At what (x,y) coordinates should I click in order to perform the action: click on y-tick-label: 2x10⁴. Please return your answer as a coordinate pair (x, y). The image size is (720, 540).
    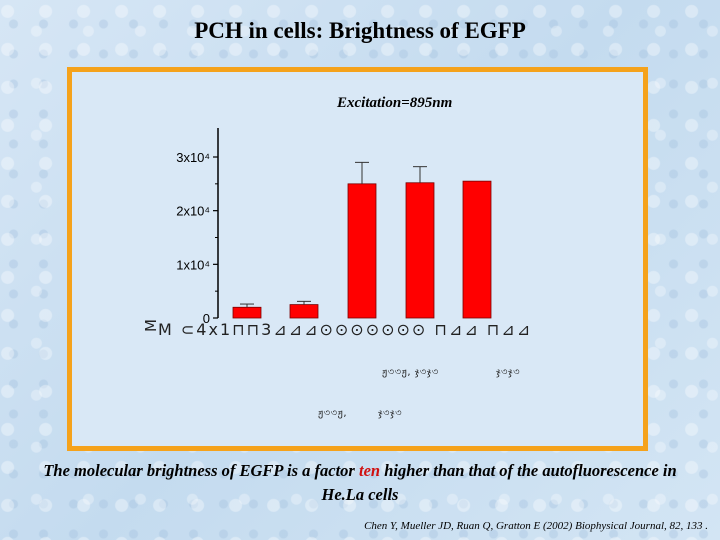
    Looking at the image, I should click on (193, 211).